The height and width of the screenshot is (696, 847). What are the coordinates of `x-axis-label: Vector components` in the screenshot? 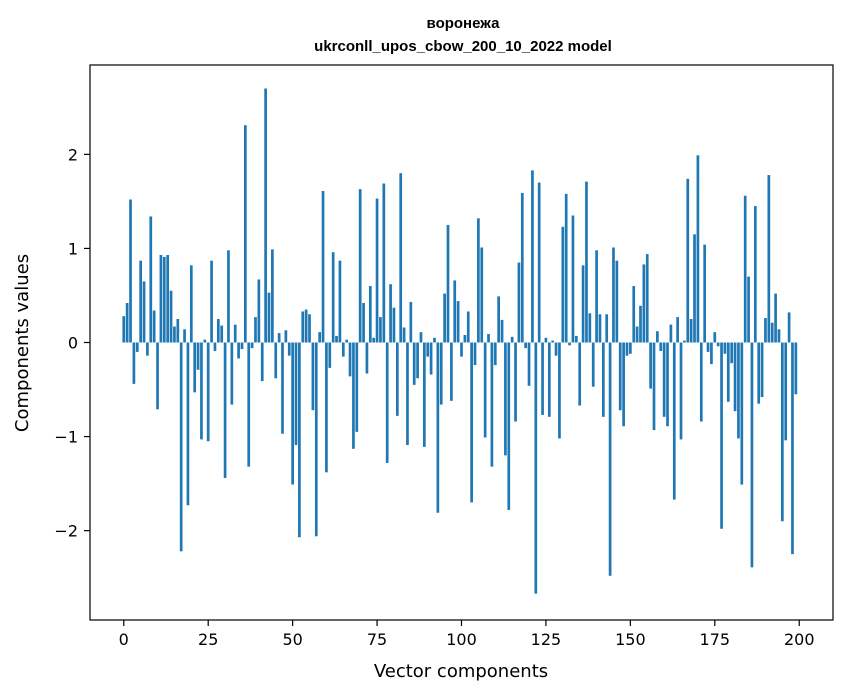 It's located at (461, 671).